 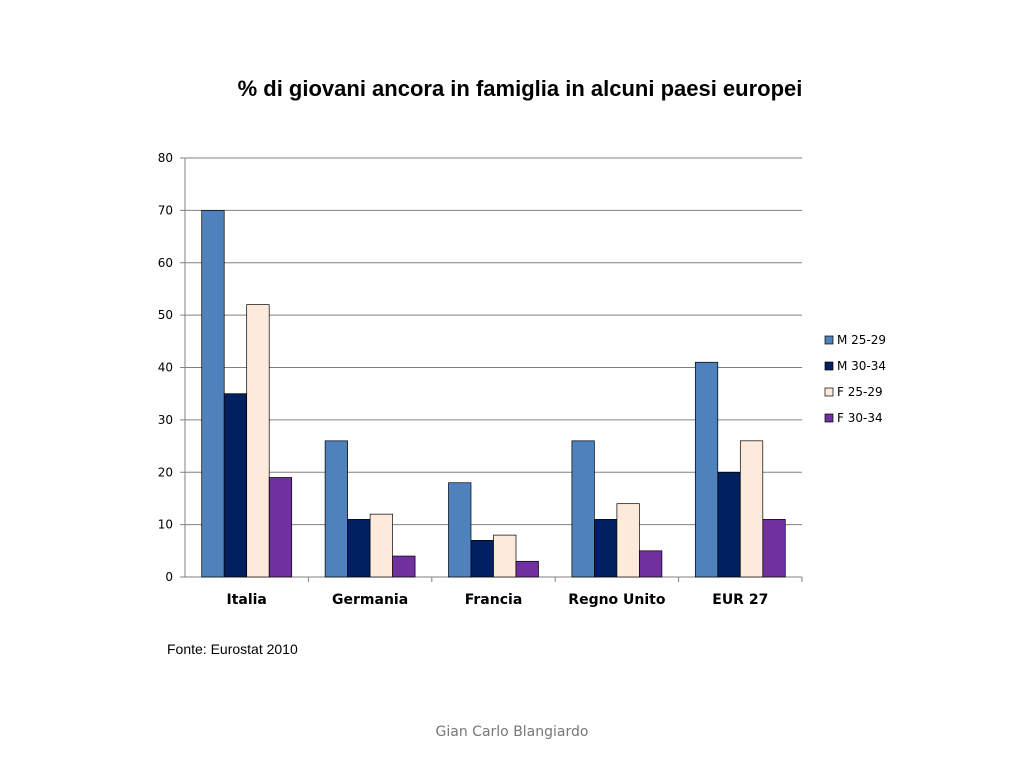 What do you see at coordinates (860, 418) in the screenshot?
I see `legend-label: F 30-34` at bounding box center [860, 418].